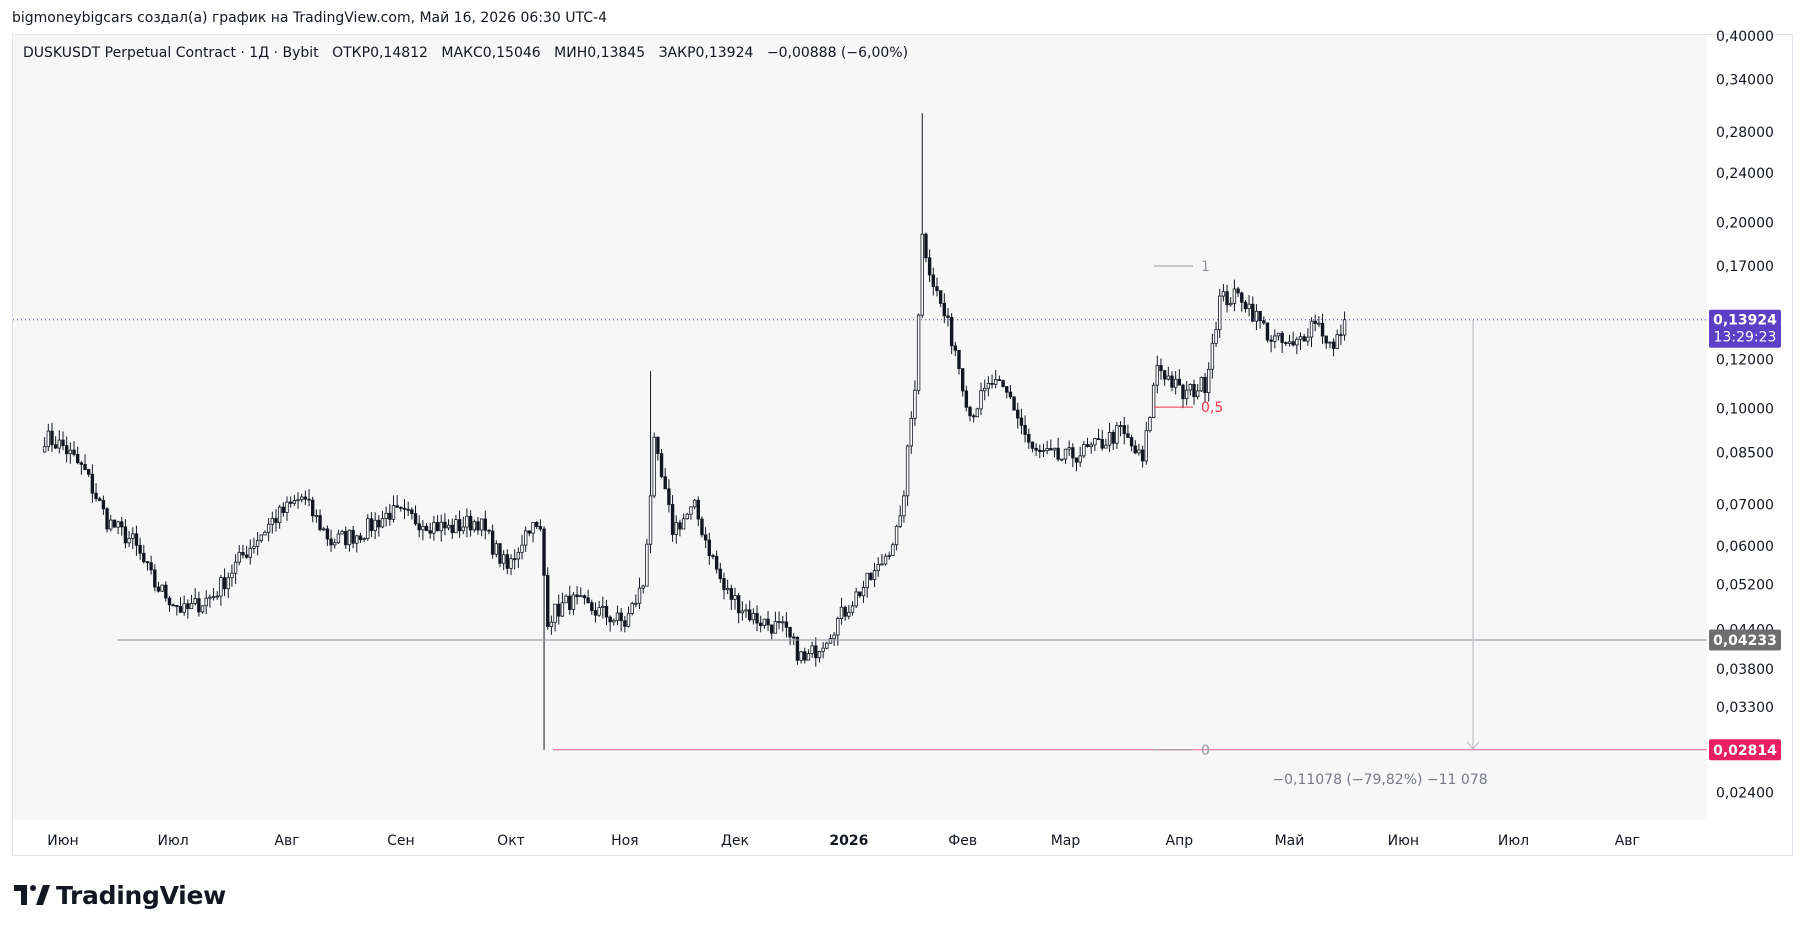 Image resolution: width=1805 pixels, height=933 pixels. What do you see at coordinates (1745, 750) in the screenshot?
I see `low-price-badge` at bounding box center [1745, 750].